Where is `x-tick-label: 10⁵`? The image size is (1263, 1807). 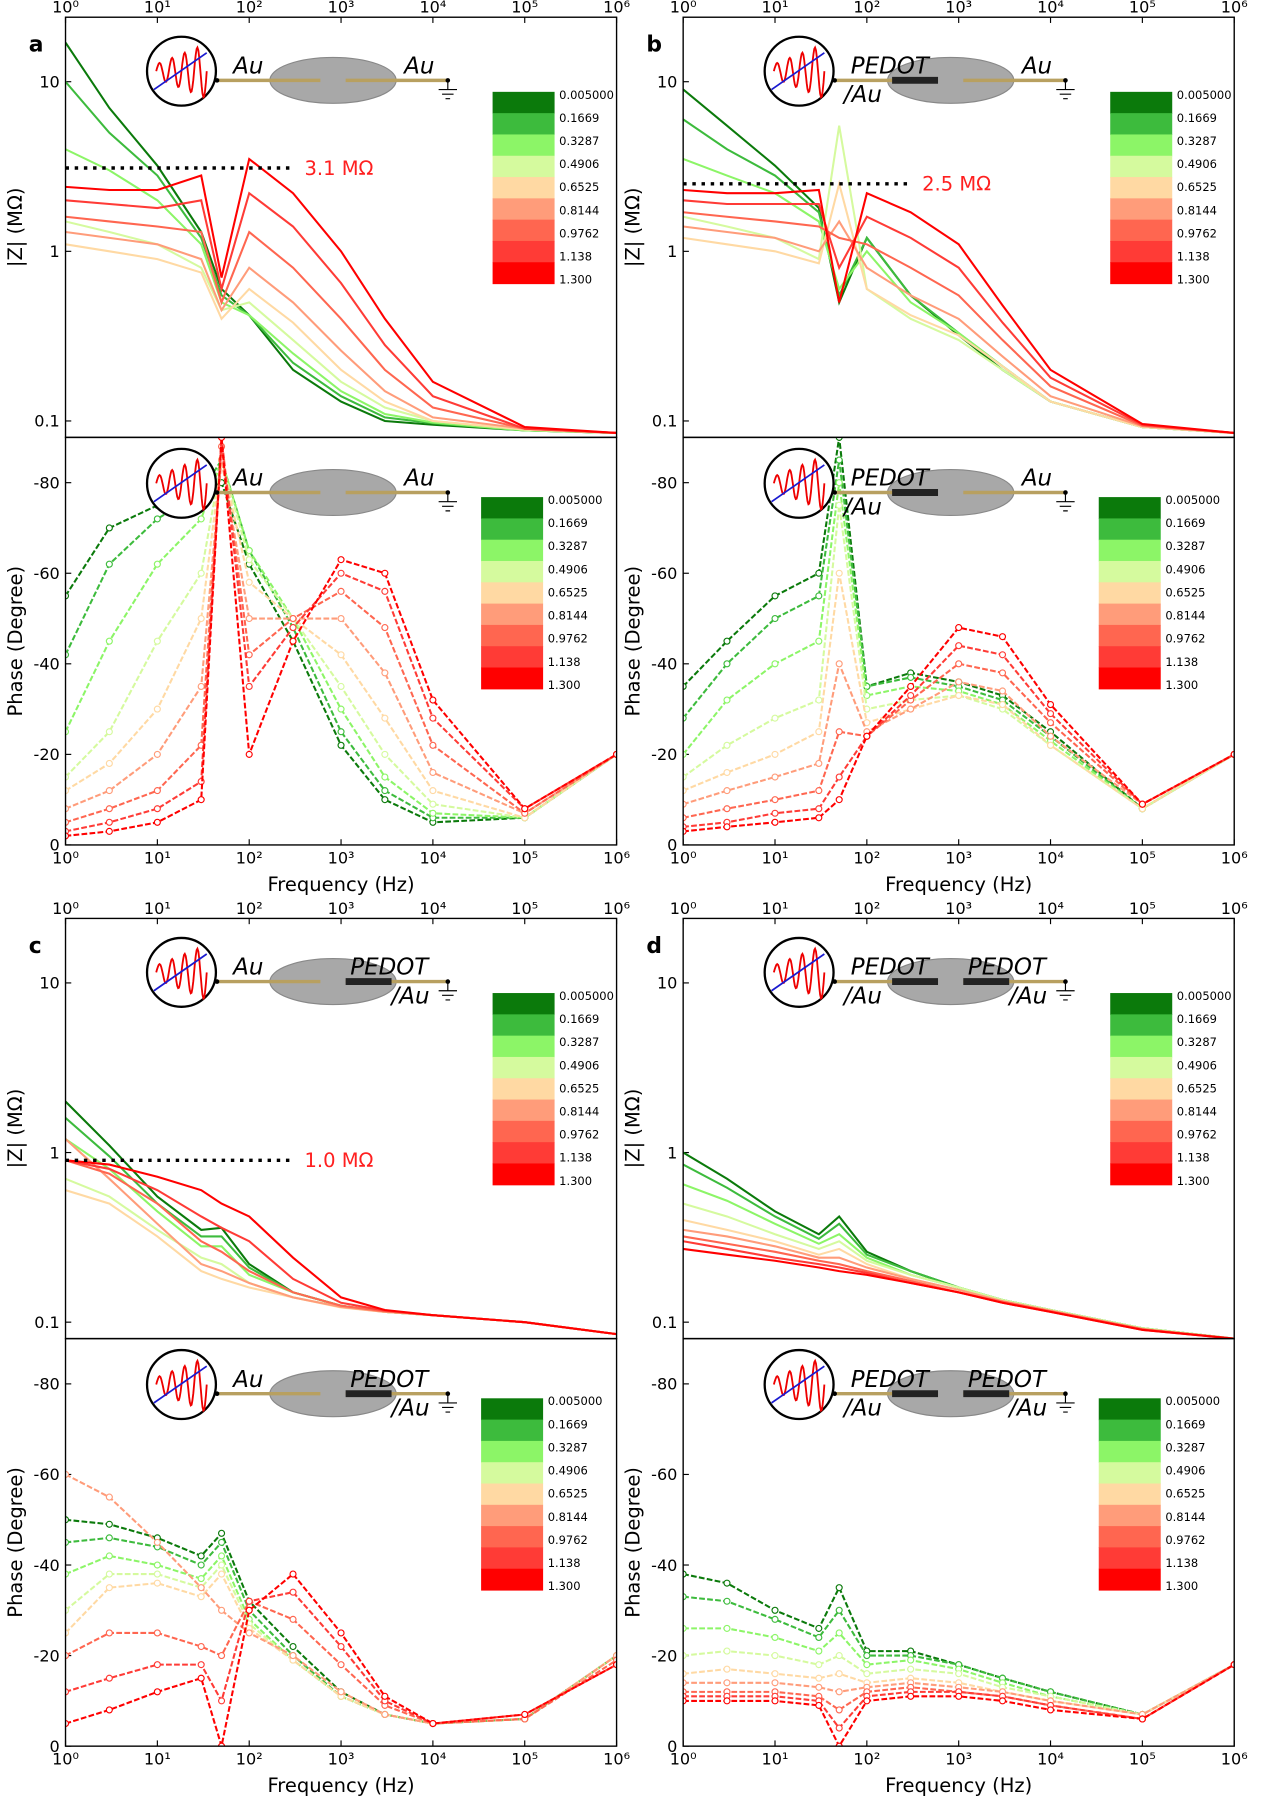
x-tick-label: 10⁵ is located at coordinates (524, 908).